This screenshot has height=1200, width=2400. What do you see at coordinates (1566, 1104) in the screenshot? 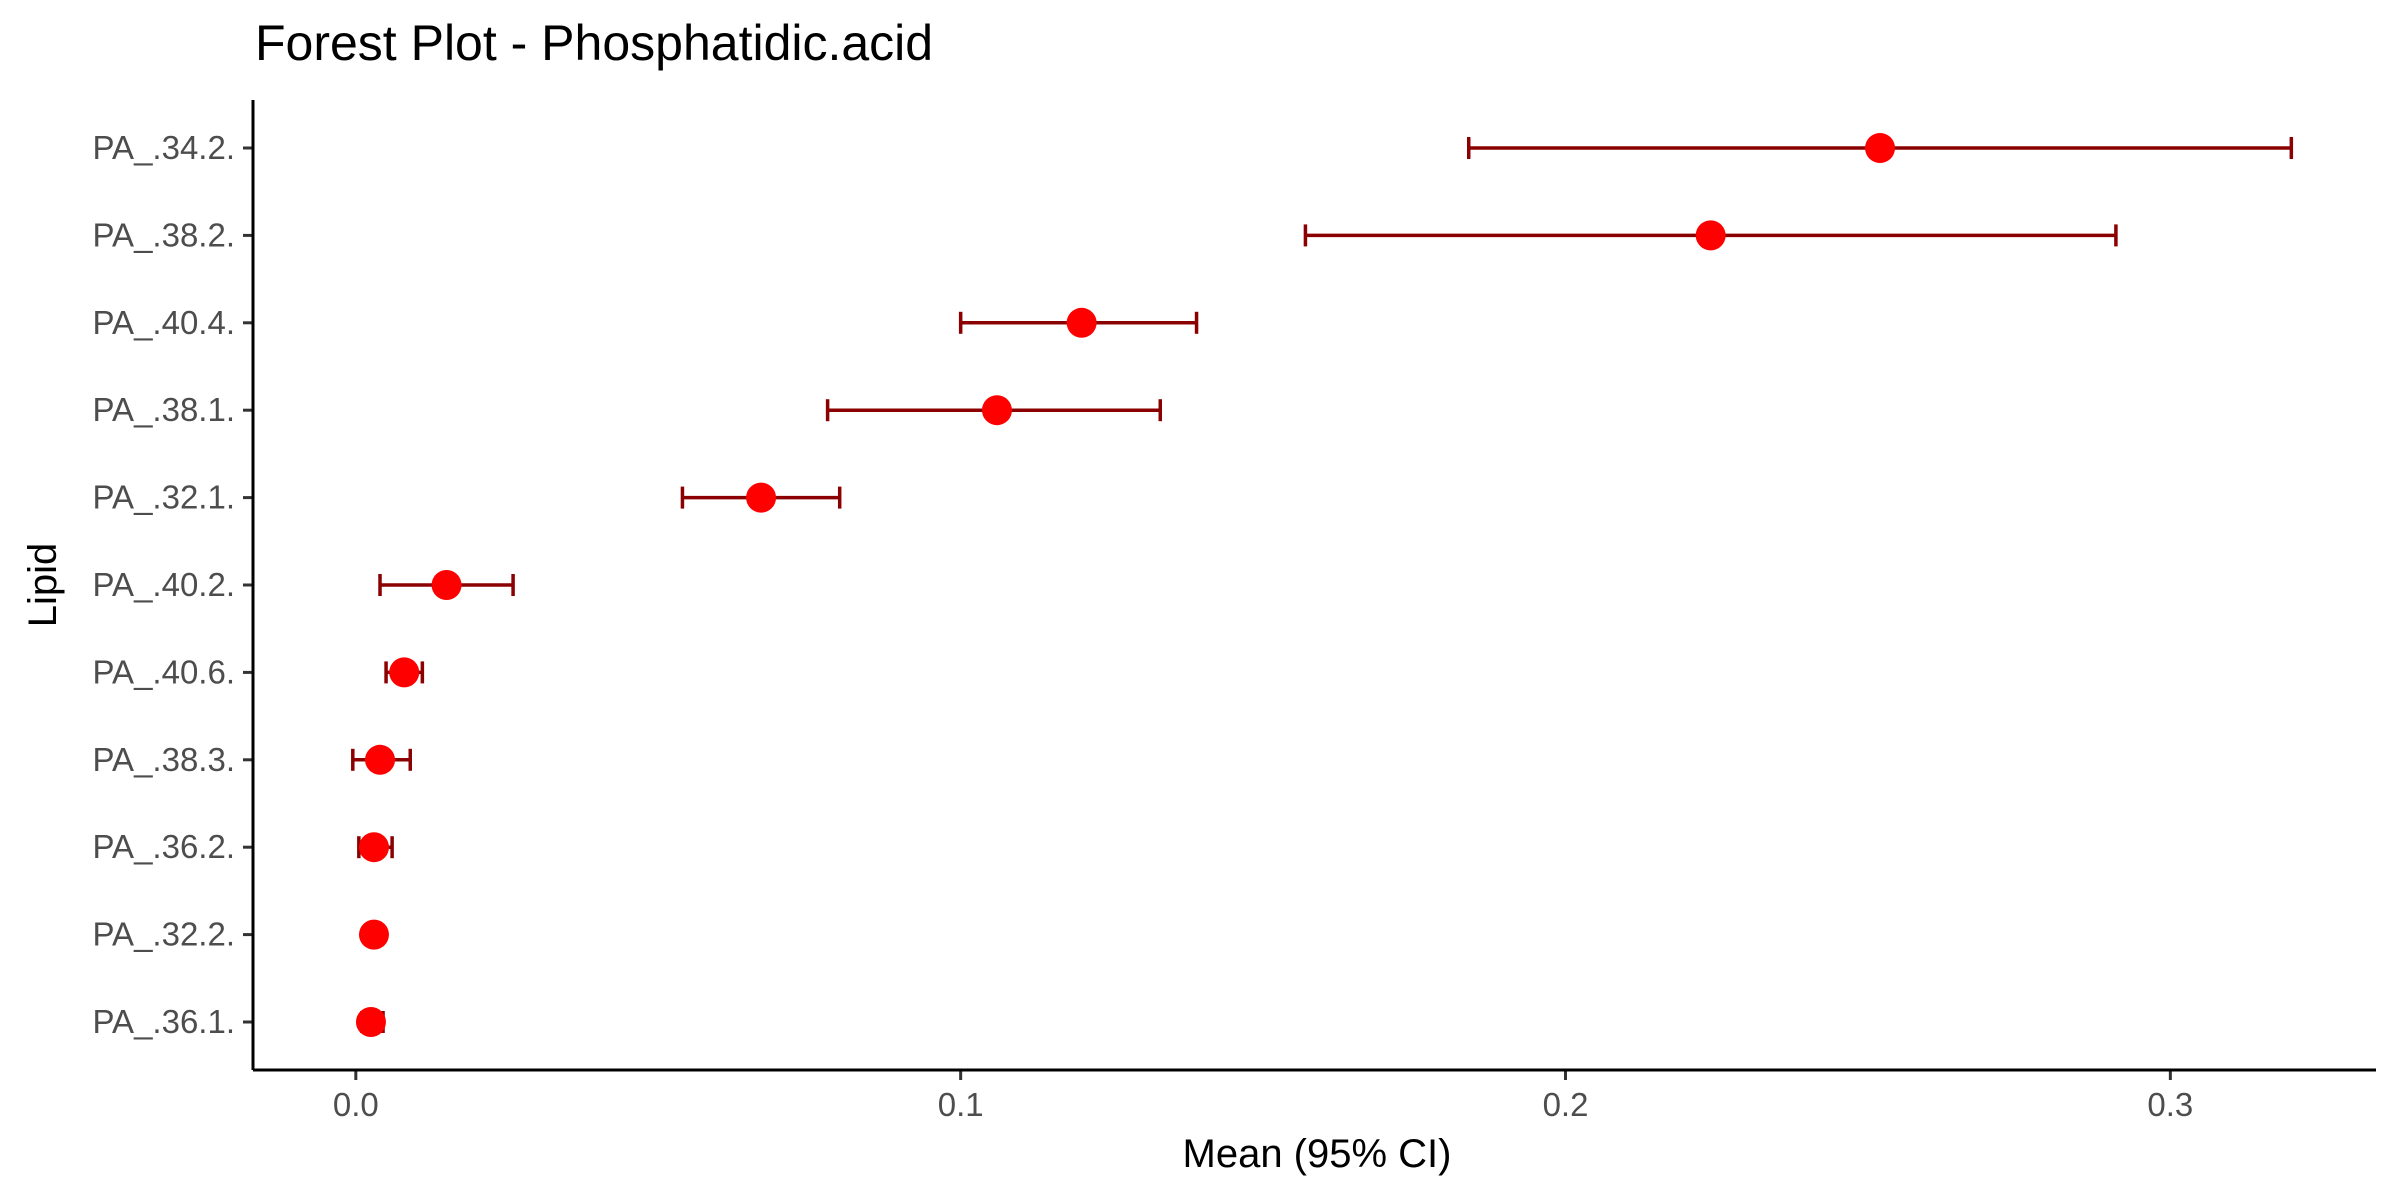
I see `x-tick-label: 0.2` at bounding box center [1566, 1104].